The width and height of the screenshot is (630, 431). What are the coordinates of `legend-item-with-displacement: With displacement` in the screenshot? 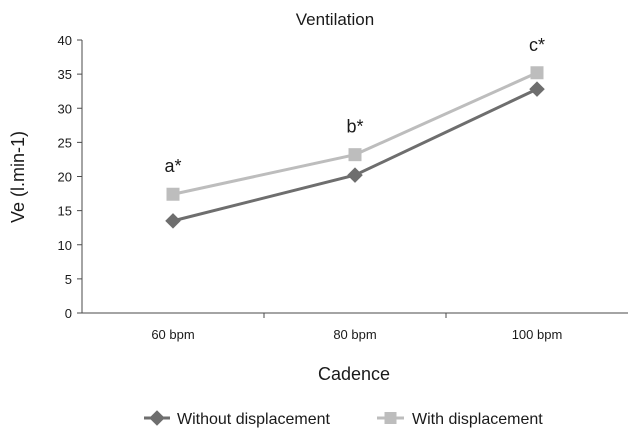 It's located at (460, 419).